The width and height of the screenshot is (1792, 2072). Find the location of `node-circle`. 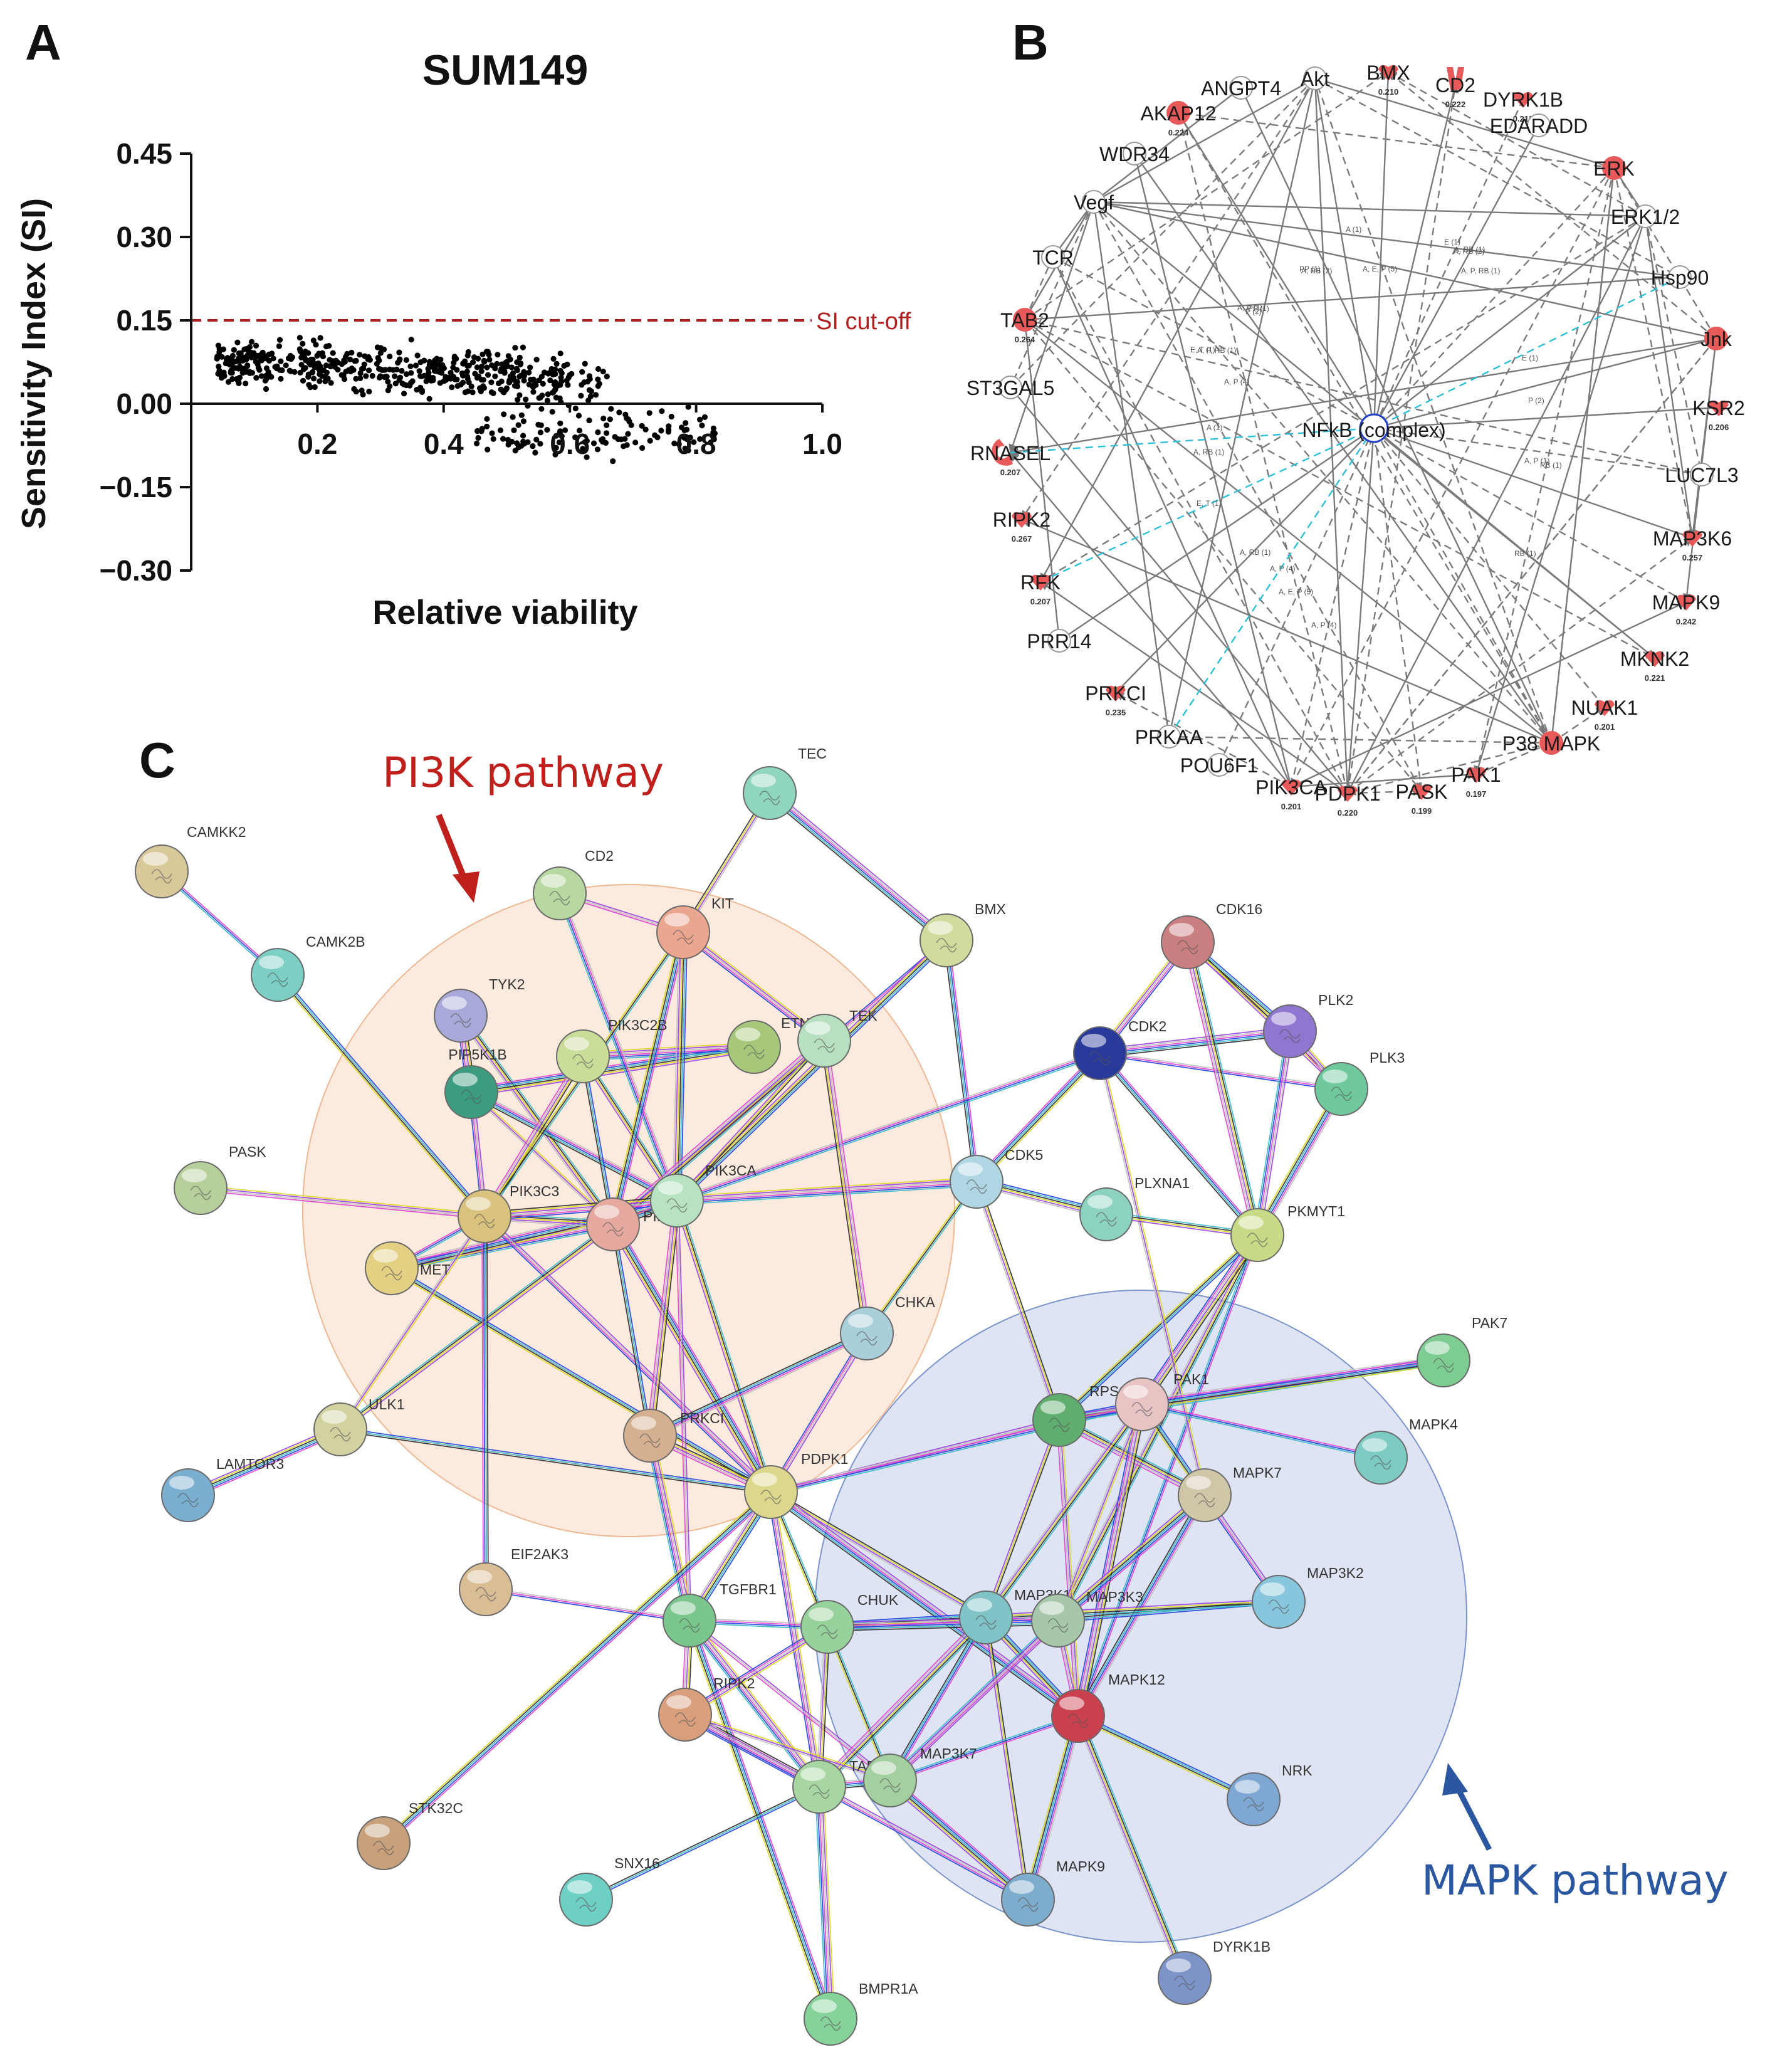

node-circle is located at coordinates (1169, 737).